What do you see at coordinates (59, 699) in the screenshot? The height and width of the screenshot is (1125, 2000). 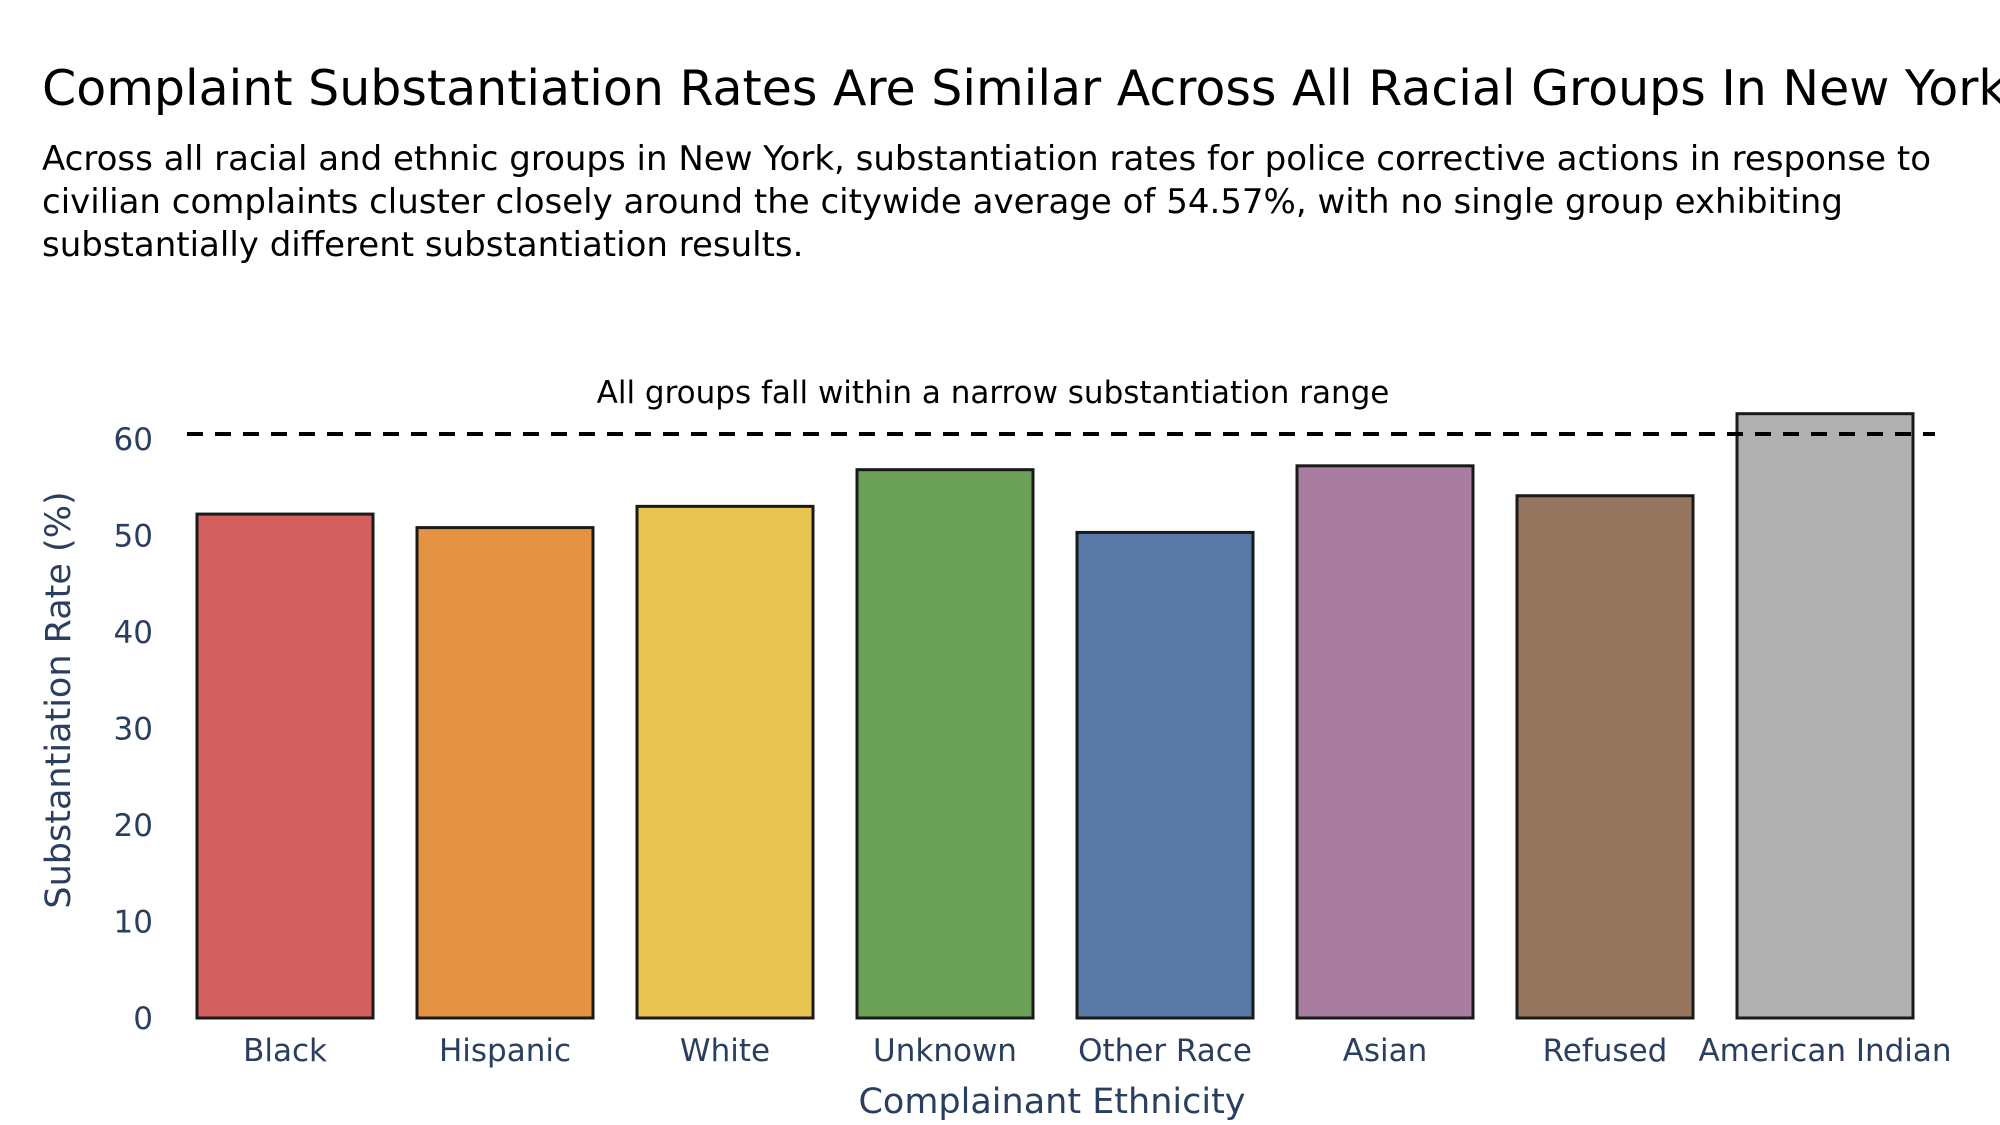 I see `y-axis-title: Substantiation Rate (%)` at bounding box center [59, 699].